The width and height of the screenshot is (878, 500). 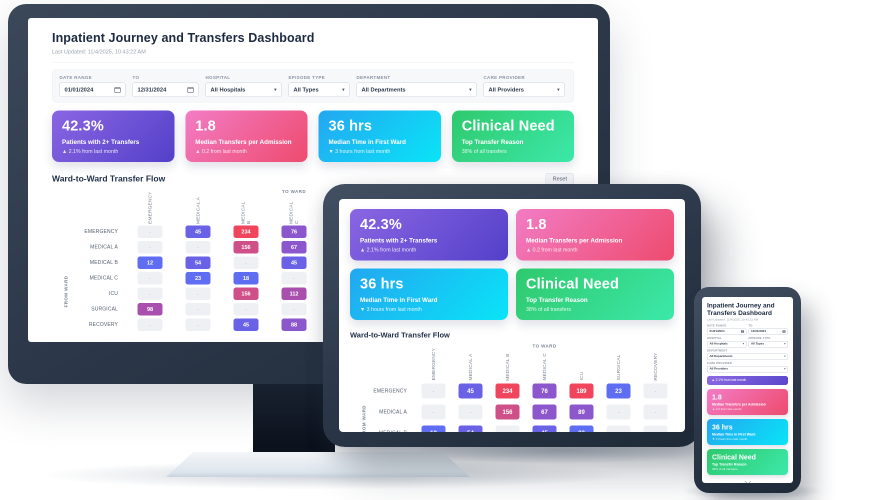 I want to click on heatmap-cell: 112, so click(x=294, y=293).